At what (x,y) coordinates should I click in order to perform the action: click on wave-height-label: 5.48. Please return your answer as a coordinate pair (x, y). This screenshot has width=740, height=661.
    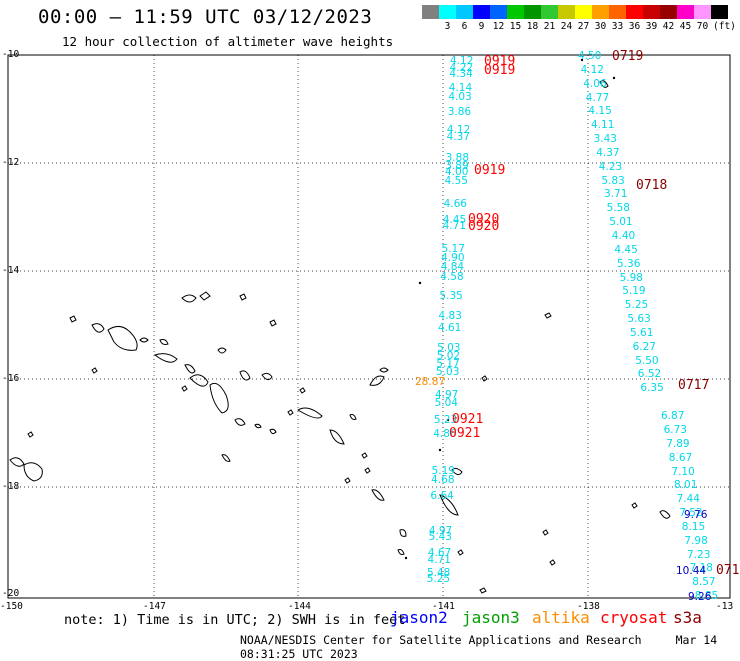
    Looking at the image, I should click on (438, 573).